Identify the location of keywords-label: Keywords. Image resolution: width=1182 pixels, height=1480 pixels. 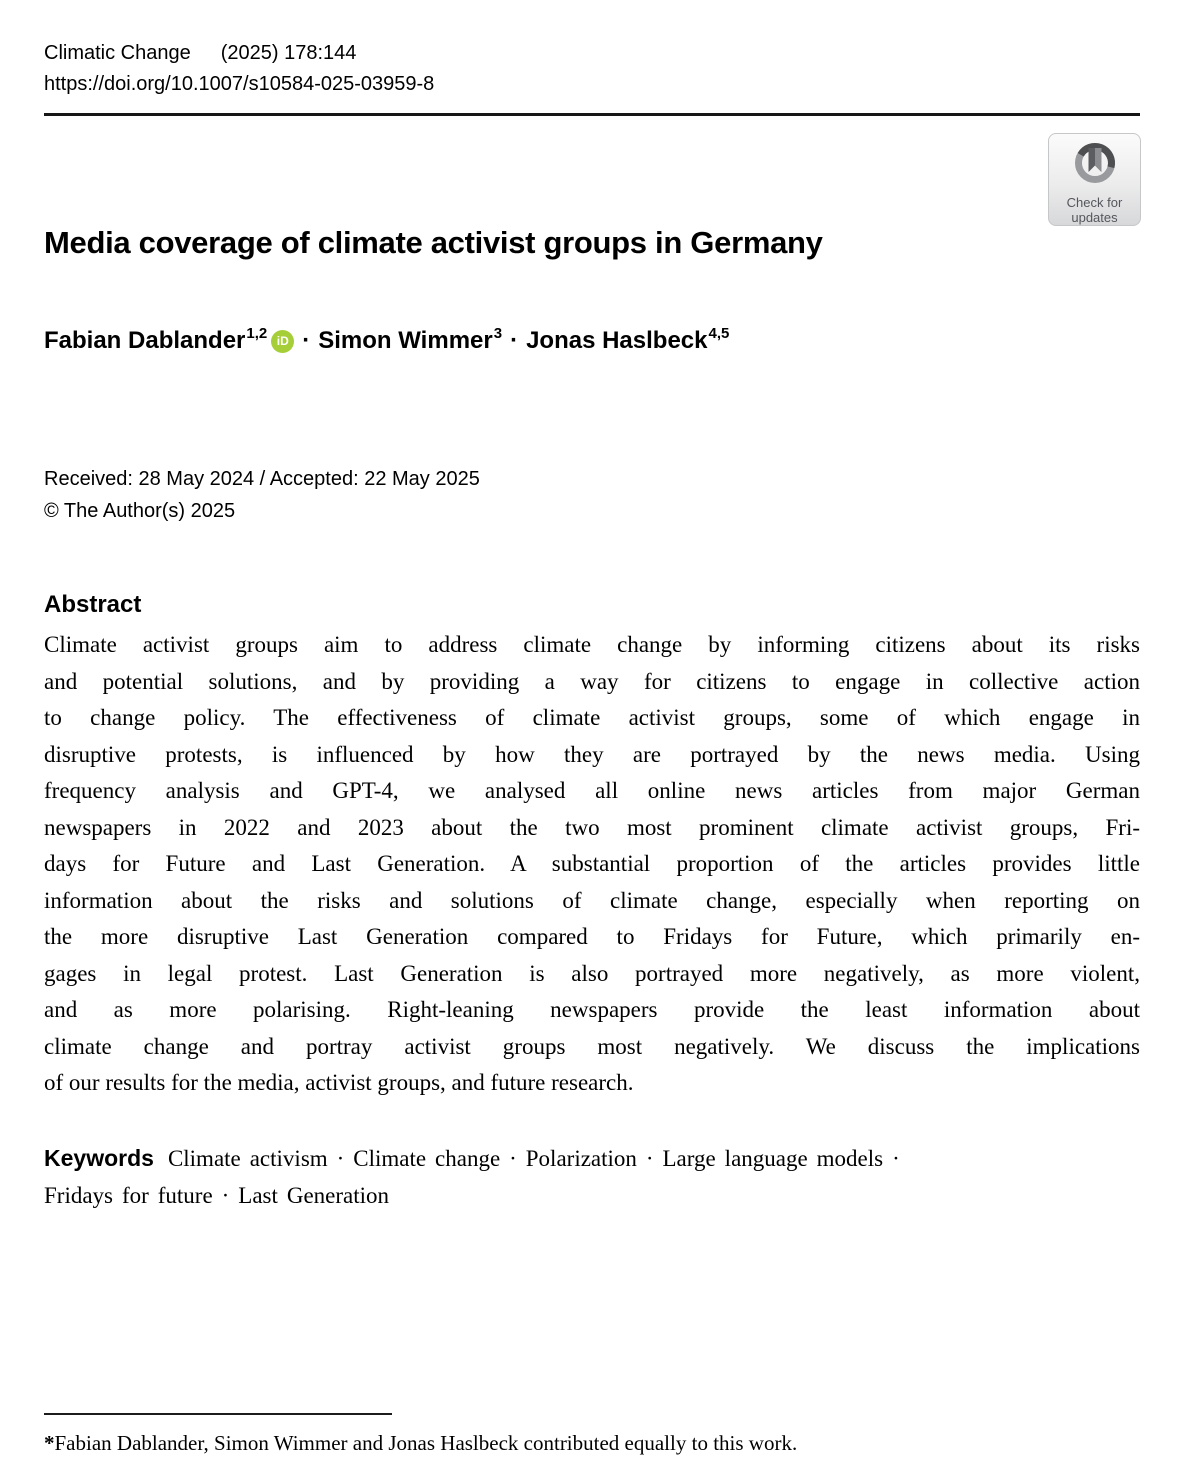
(99, 1158).